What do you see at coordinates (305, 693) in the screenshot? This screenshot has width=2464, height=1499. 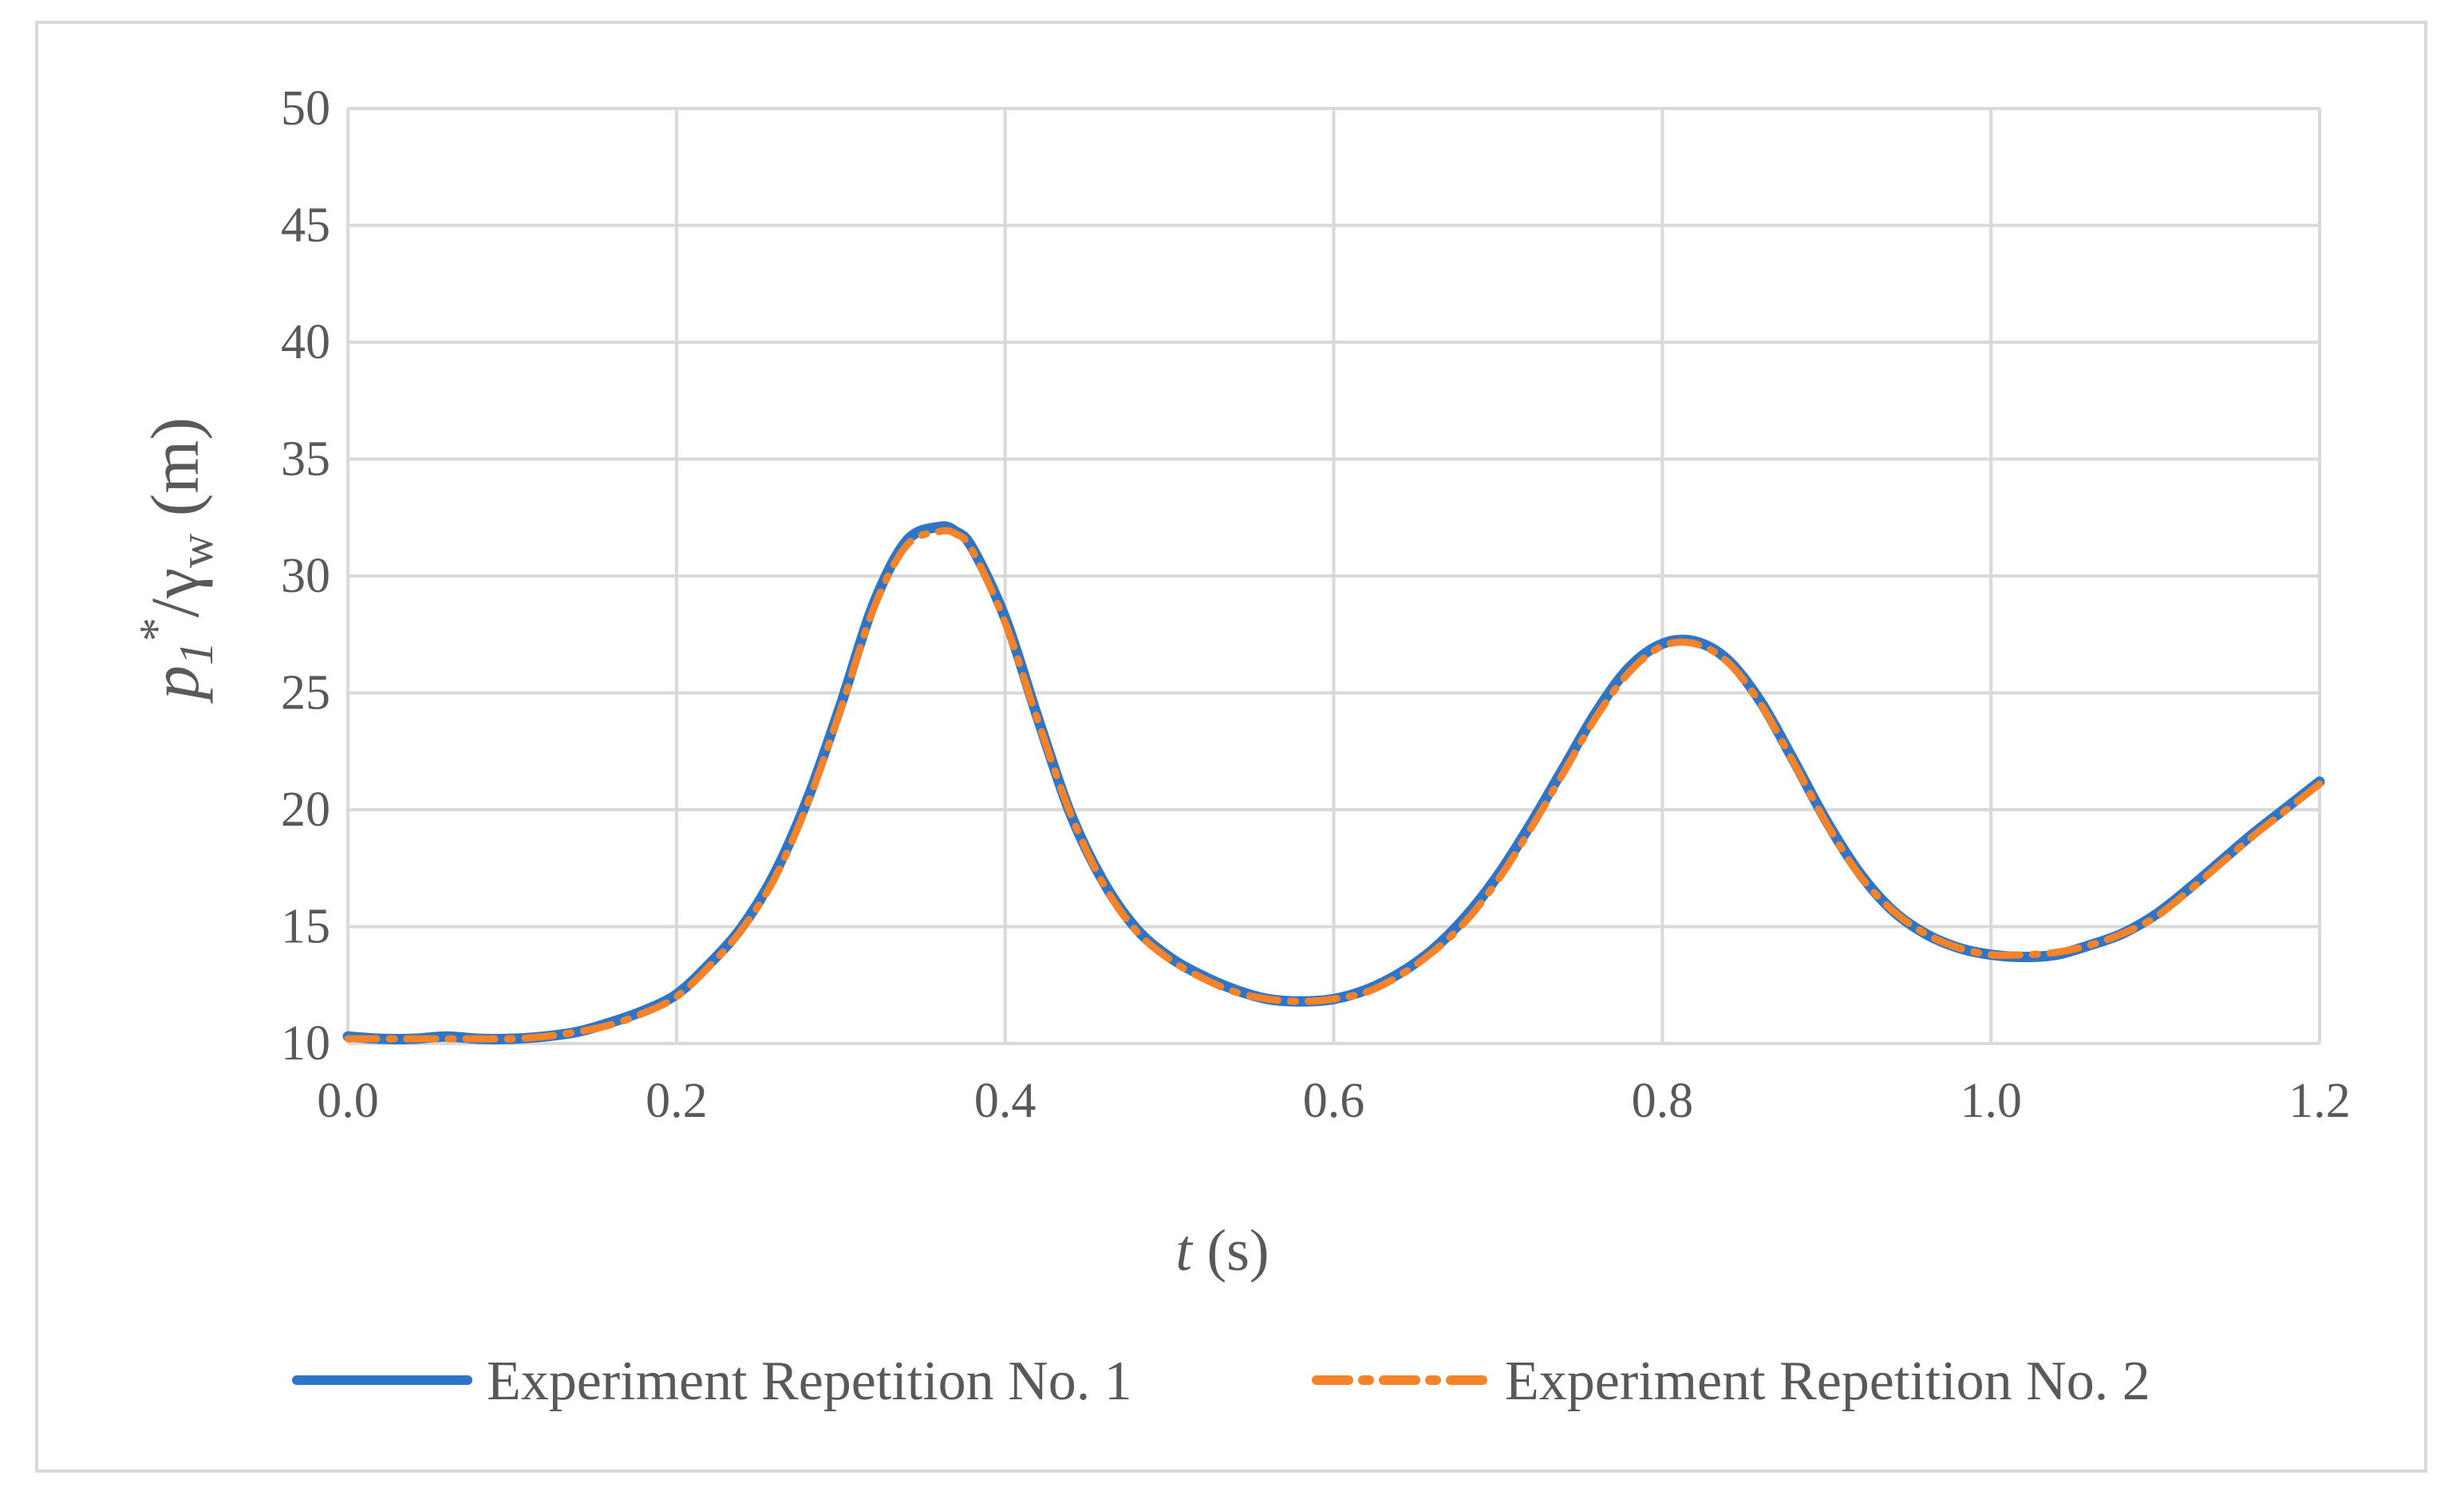 I see `y-tick-label: 25` at bounding box center [305, 693].